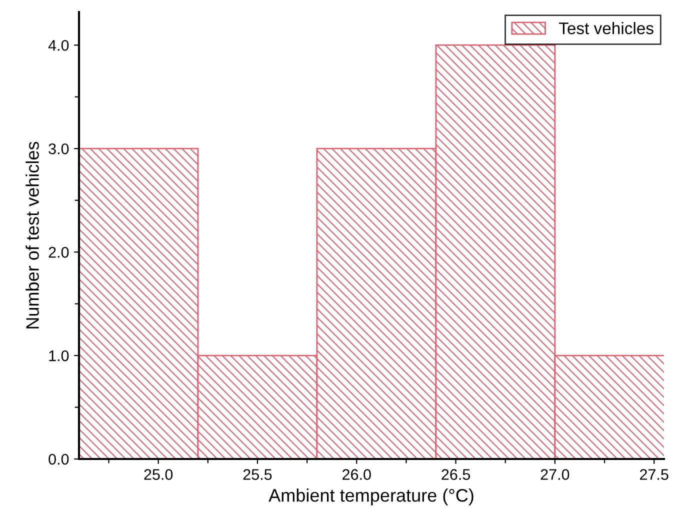 The height and width of the screenshot is (531, 680). Describe the element at coordinates (356, 474) in the screenshot. I see `x-tick-label: 26.0` at that location.